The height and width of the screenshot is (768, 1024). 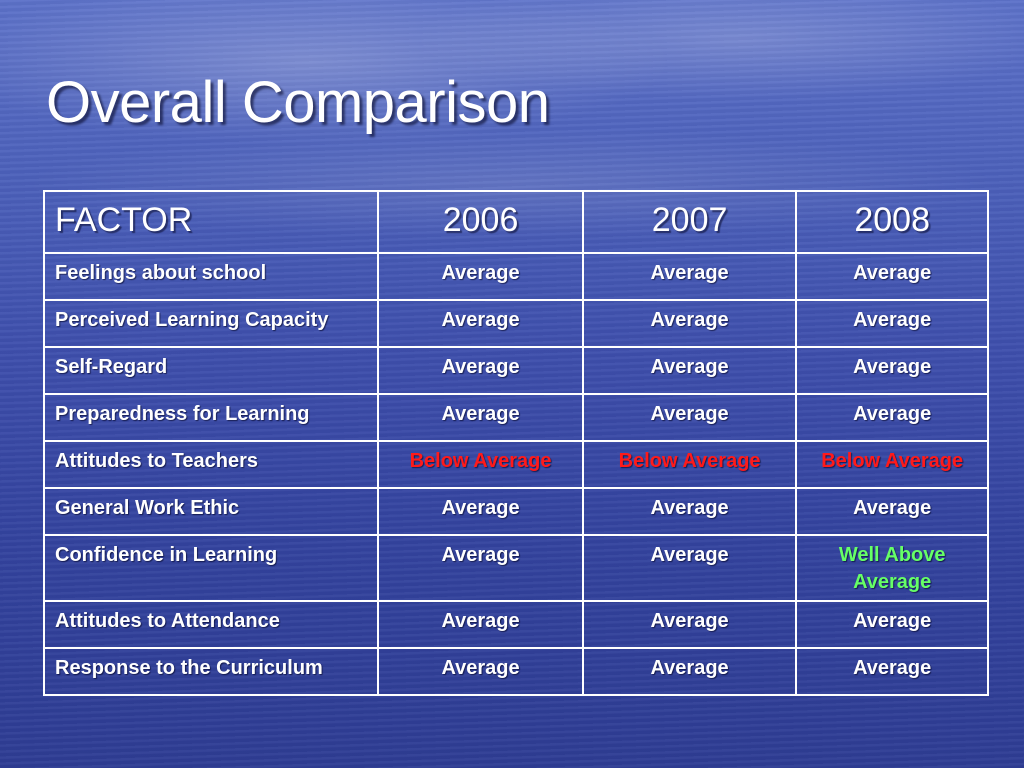 I want to click on factor-cell: Preparedness for Learning, so click(x=211, y=417).